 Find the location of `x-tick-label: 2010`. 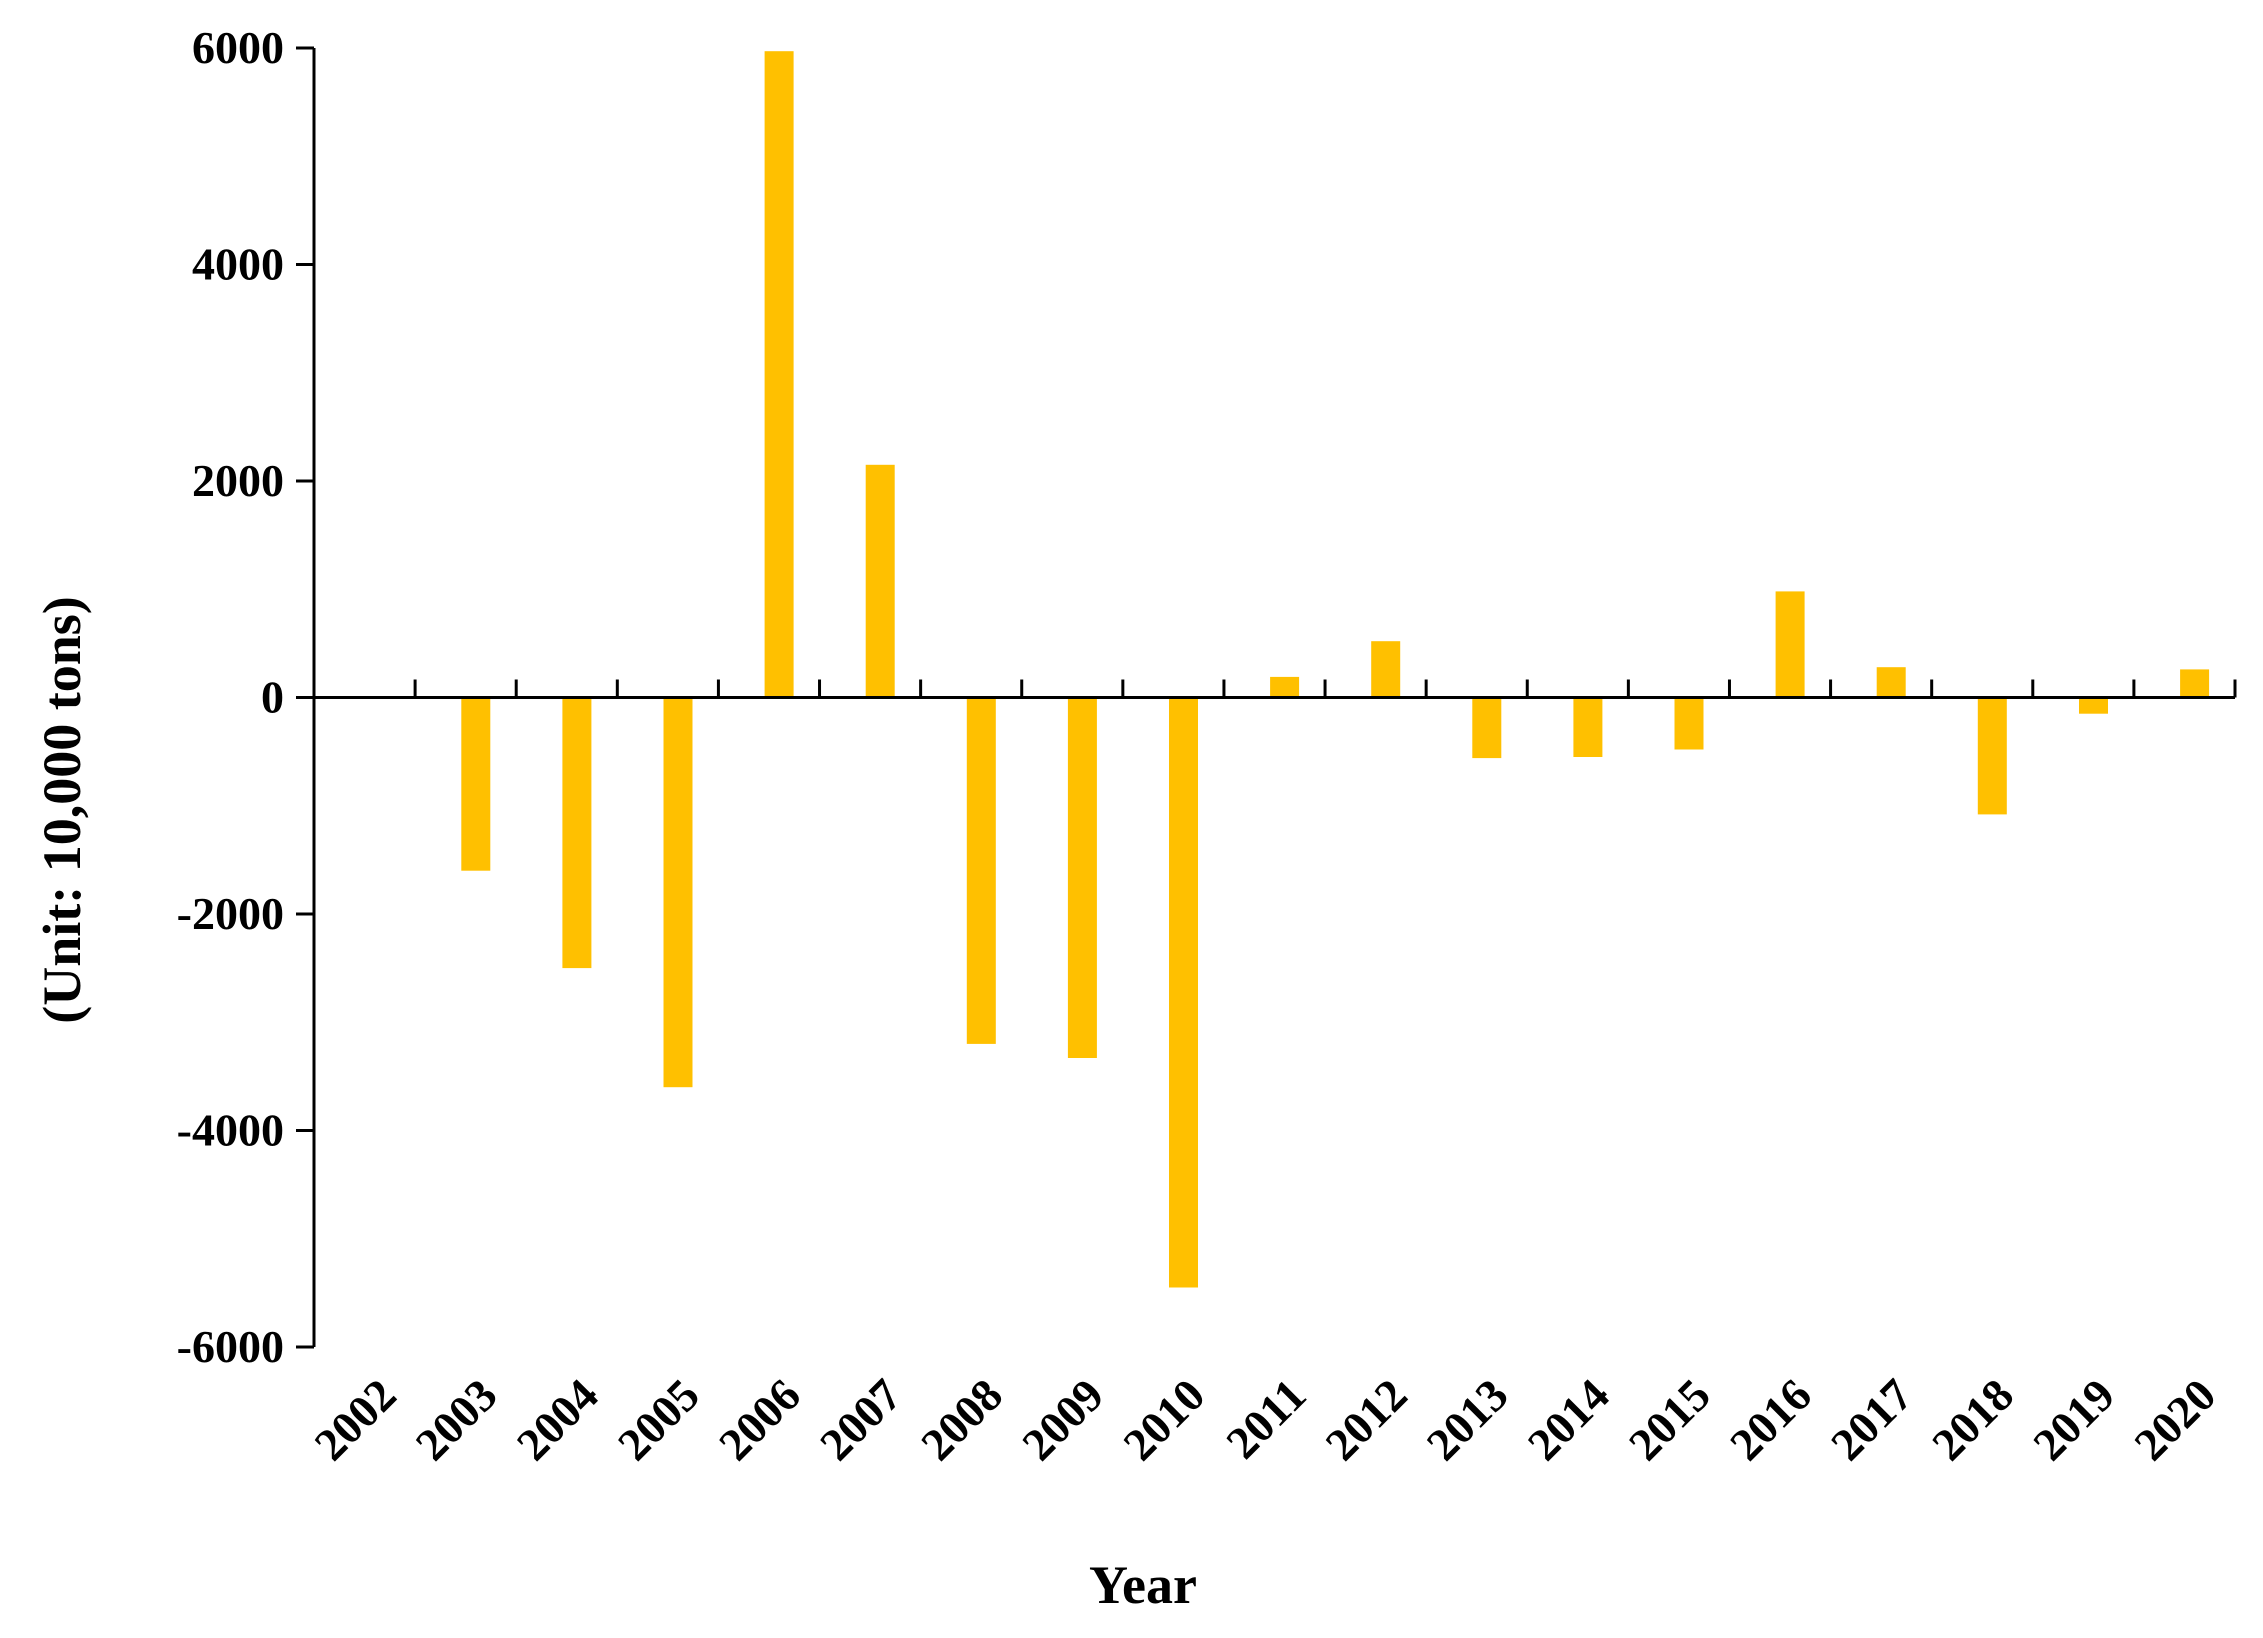

x-tick-label: 2010 is located at coordinates (1163, 1419).